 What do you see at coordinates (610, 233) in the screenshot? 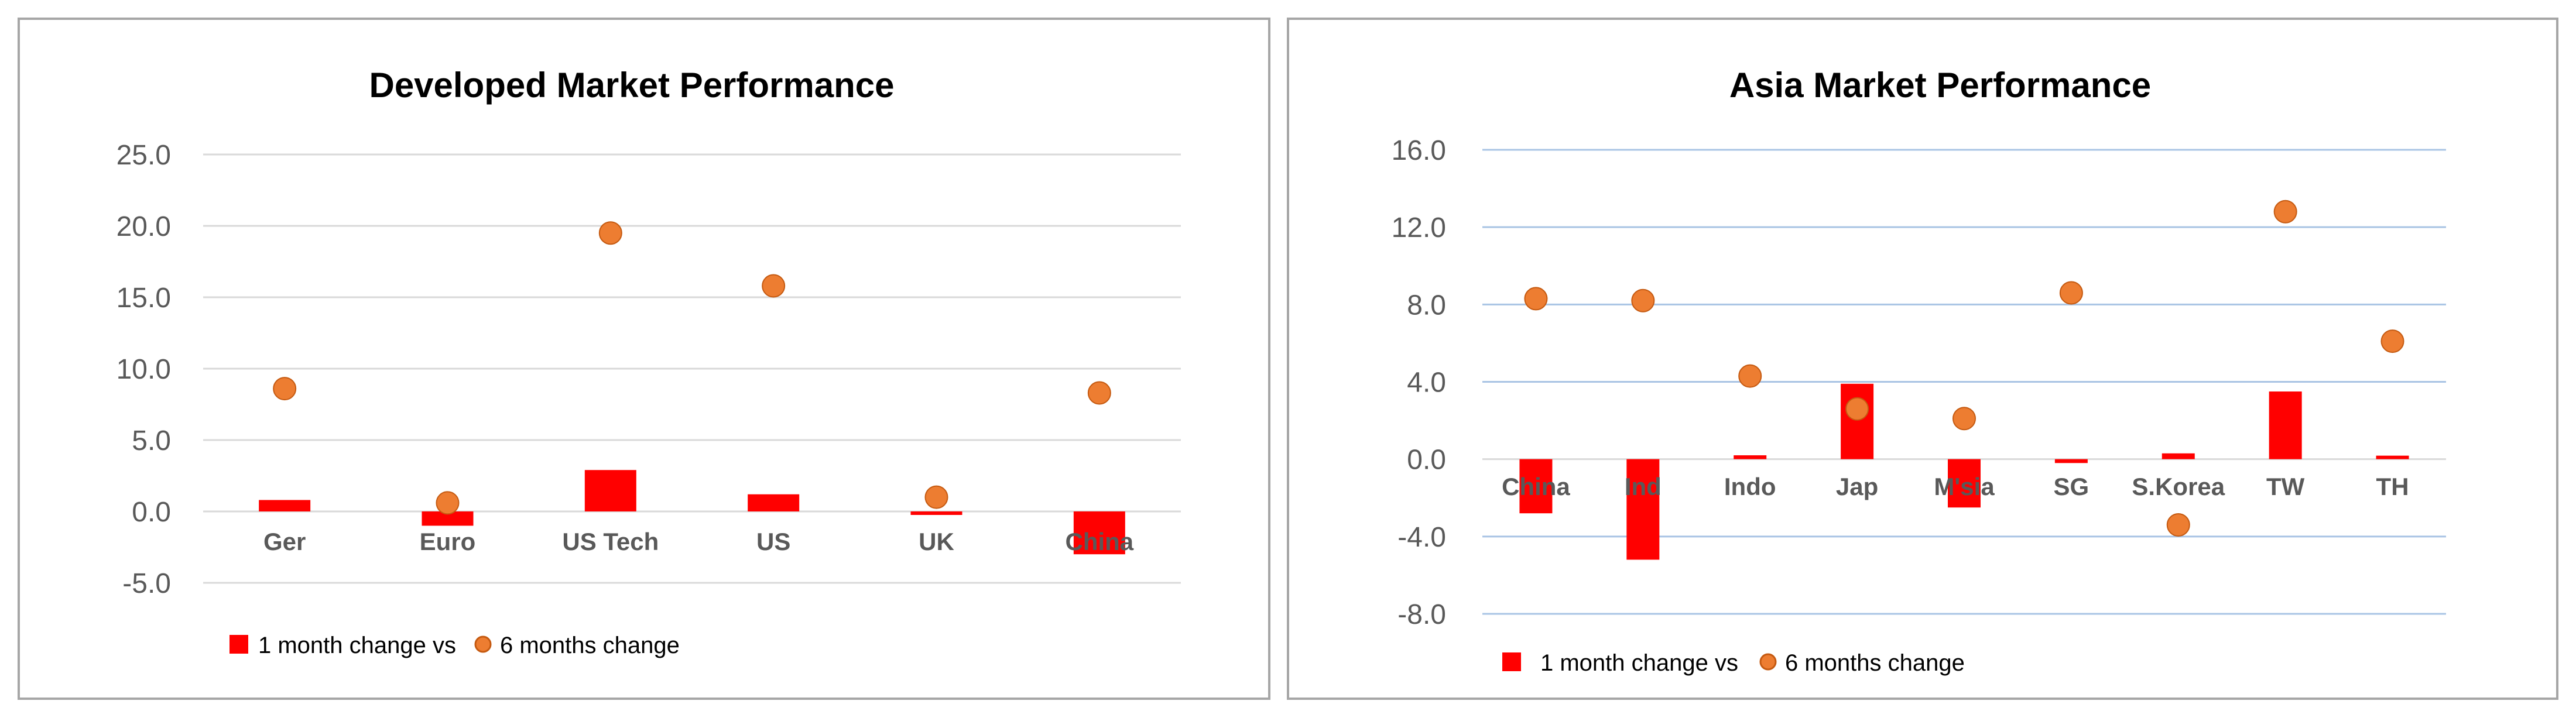
I see `point-us-tech` at bounding box center [610, 233].